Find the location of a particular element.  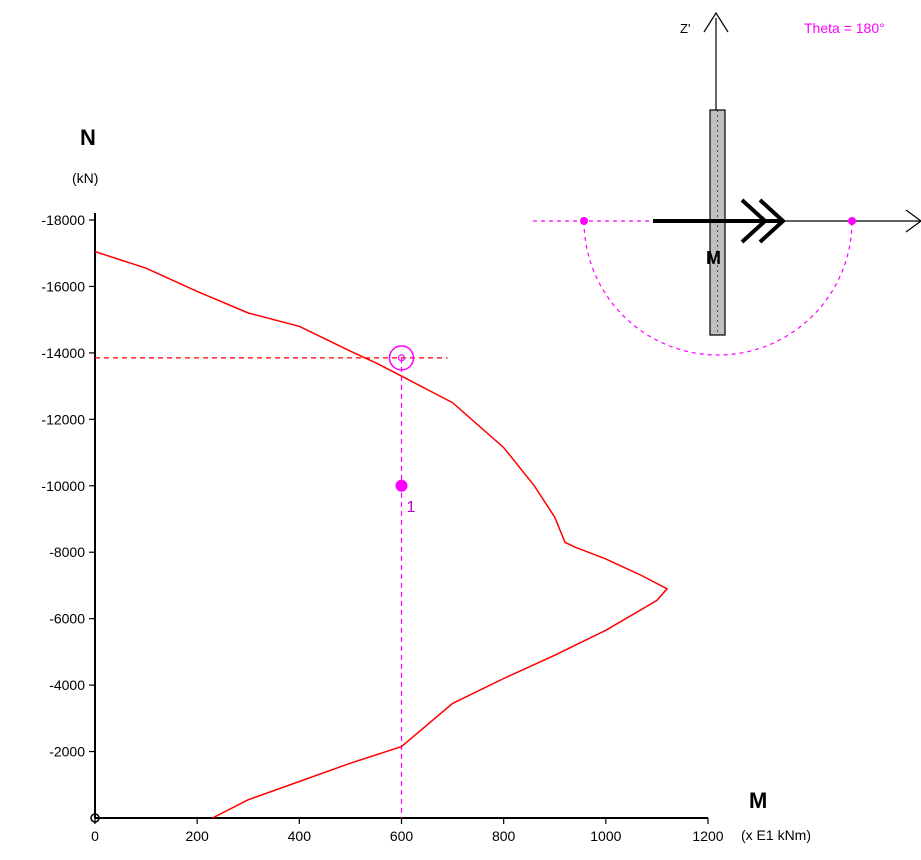

design-point-label: 1 is located at coordinates (411, 507).